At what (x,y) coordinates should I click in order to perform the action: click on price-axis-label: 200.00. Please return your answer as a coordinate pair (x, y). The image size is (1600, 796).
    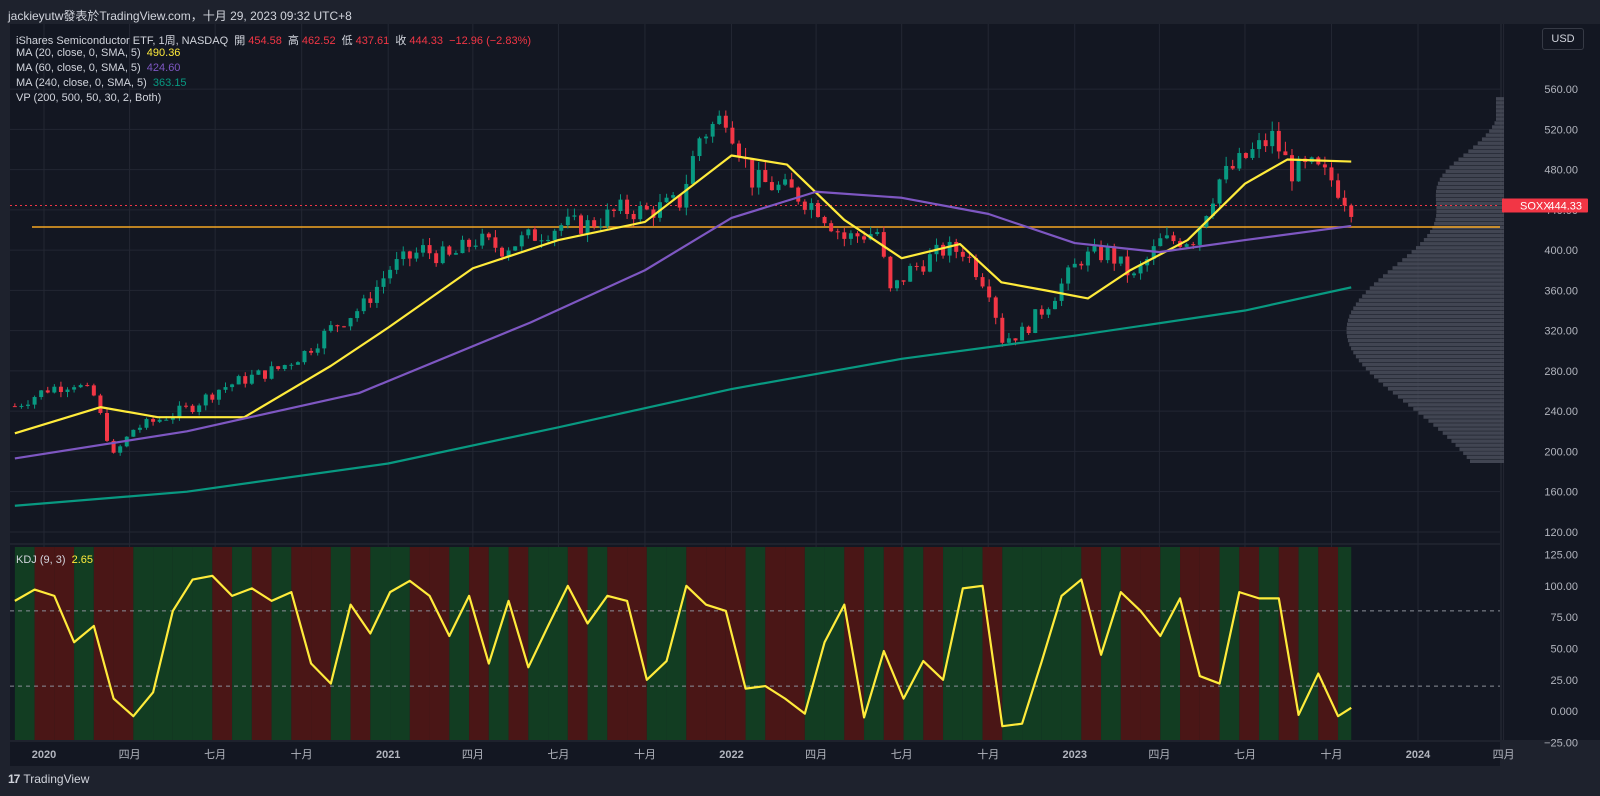
    Looking at the image, I should click on (1561, 452).